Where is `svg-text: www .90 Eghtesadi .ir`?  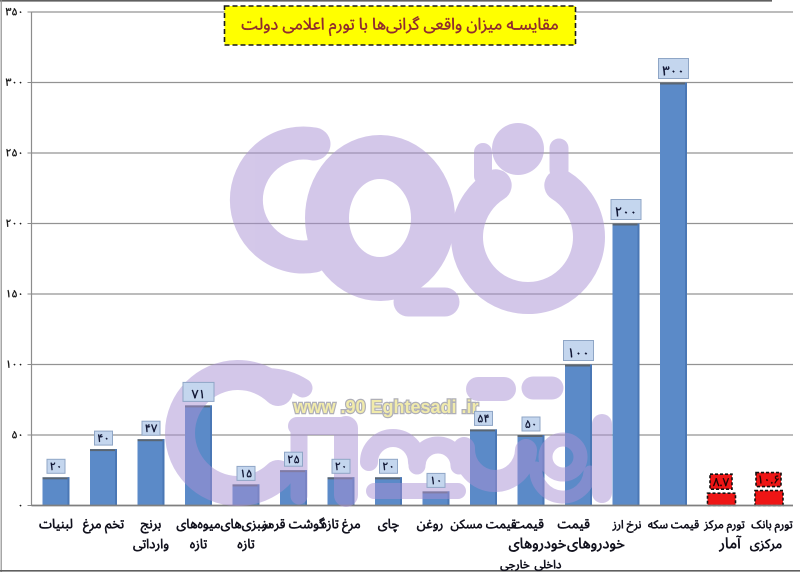 svg-text: www .90 Eghtesadi .ir is located at coordinates (385, 407).